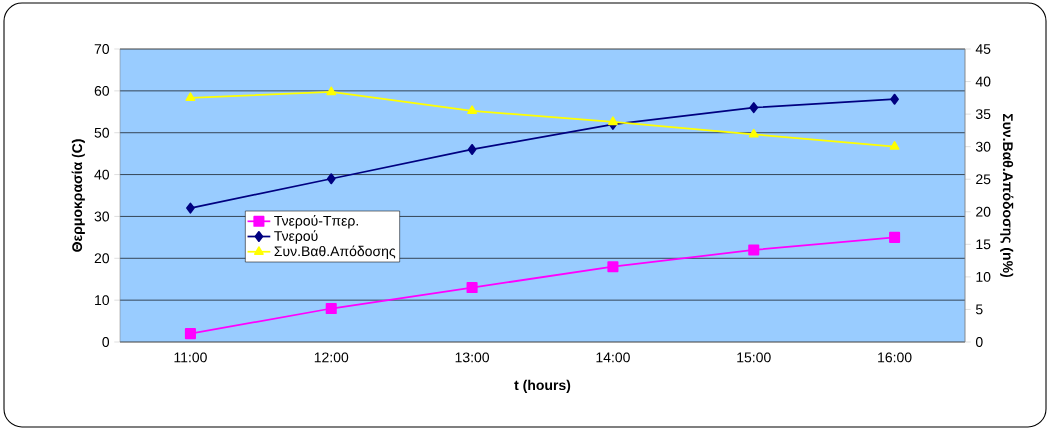 This screenshot has width=1050, height=430. Describe the element at coordinates (983, 49) in the screenshot. I see `y2-tick-label: 45` at that location.